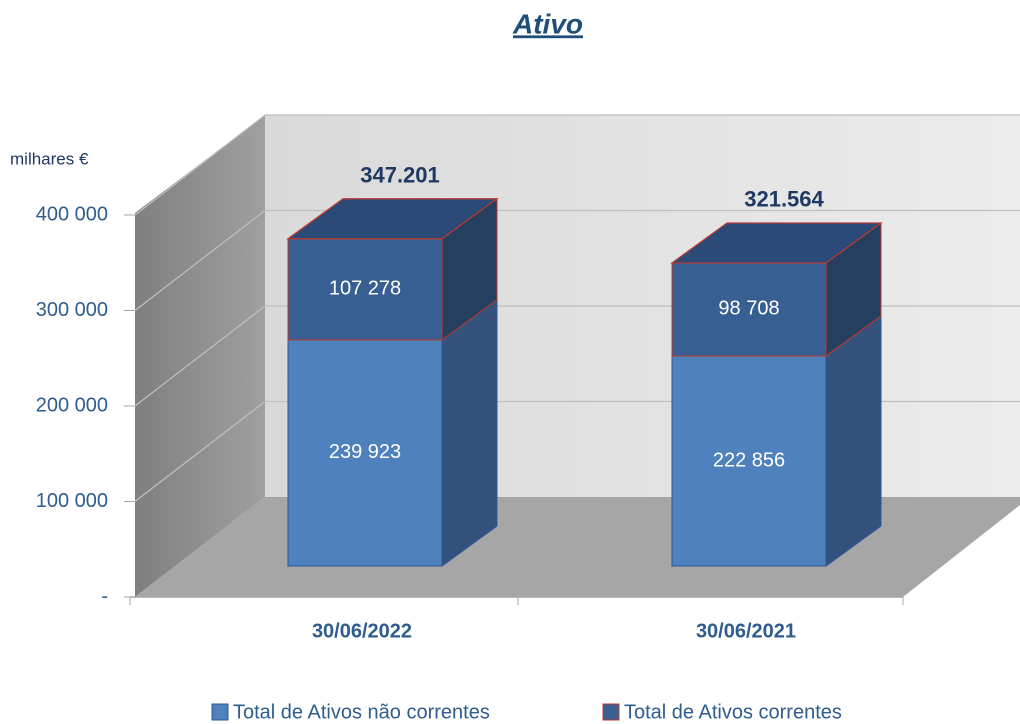 The height and width of the screenshot is (724, 1020). Describe the element at coordinates (49, 158) in the screenshot. I see `y-axis-label: milhares €` at that location.